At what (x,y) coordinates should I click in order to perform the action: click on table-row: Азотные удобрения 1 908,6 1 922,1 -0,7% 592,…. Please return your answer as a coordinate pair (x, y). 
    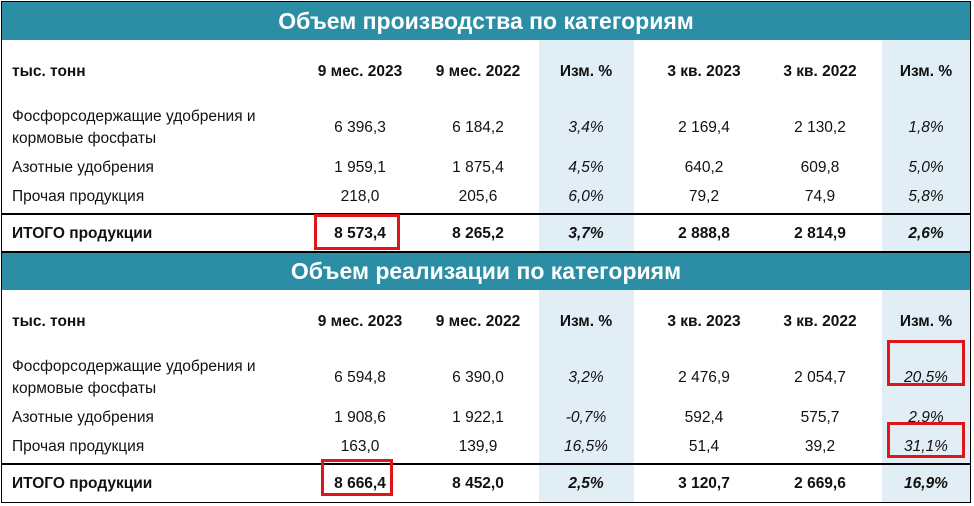
    Looking at the image, I should click on (486, 418).